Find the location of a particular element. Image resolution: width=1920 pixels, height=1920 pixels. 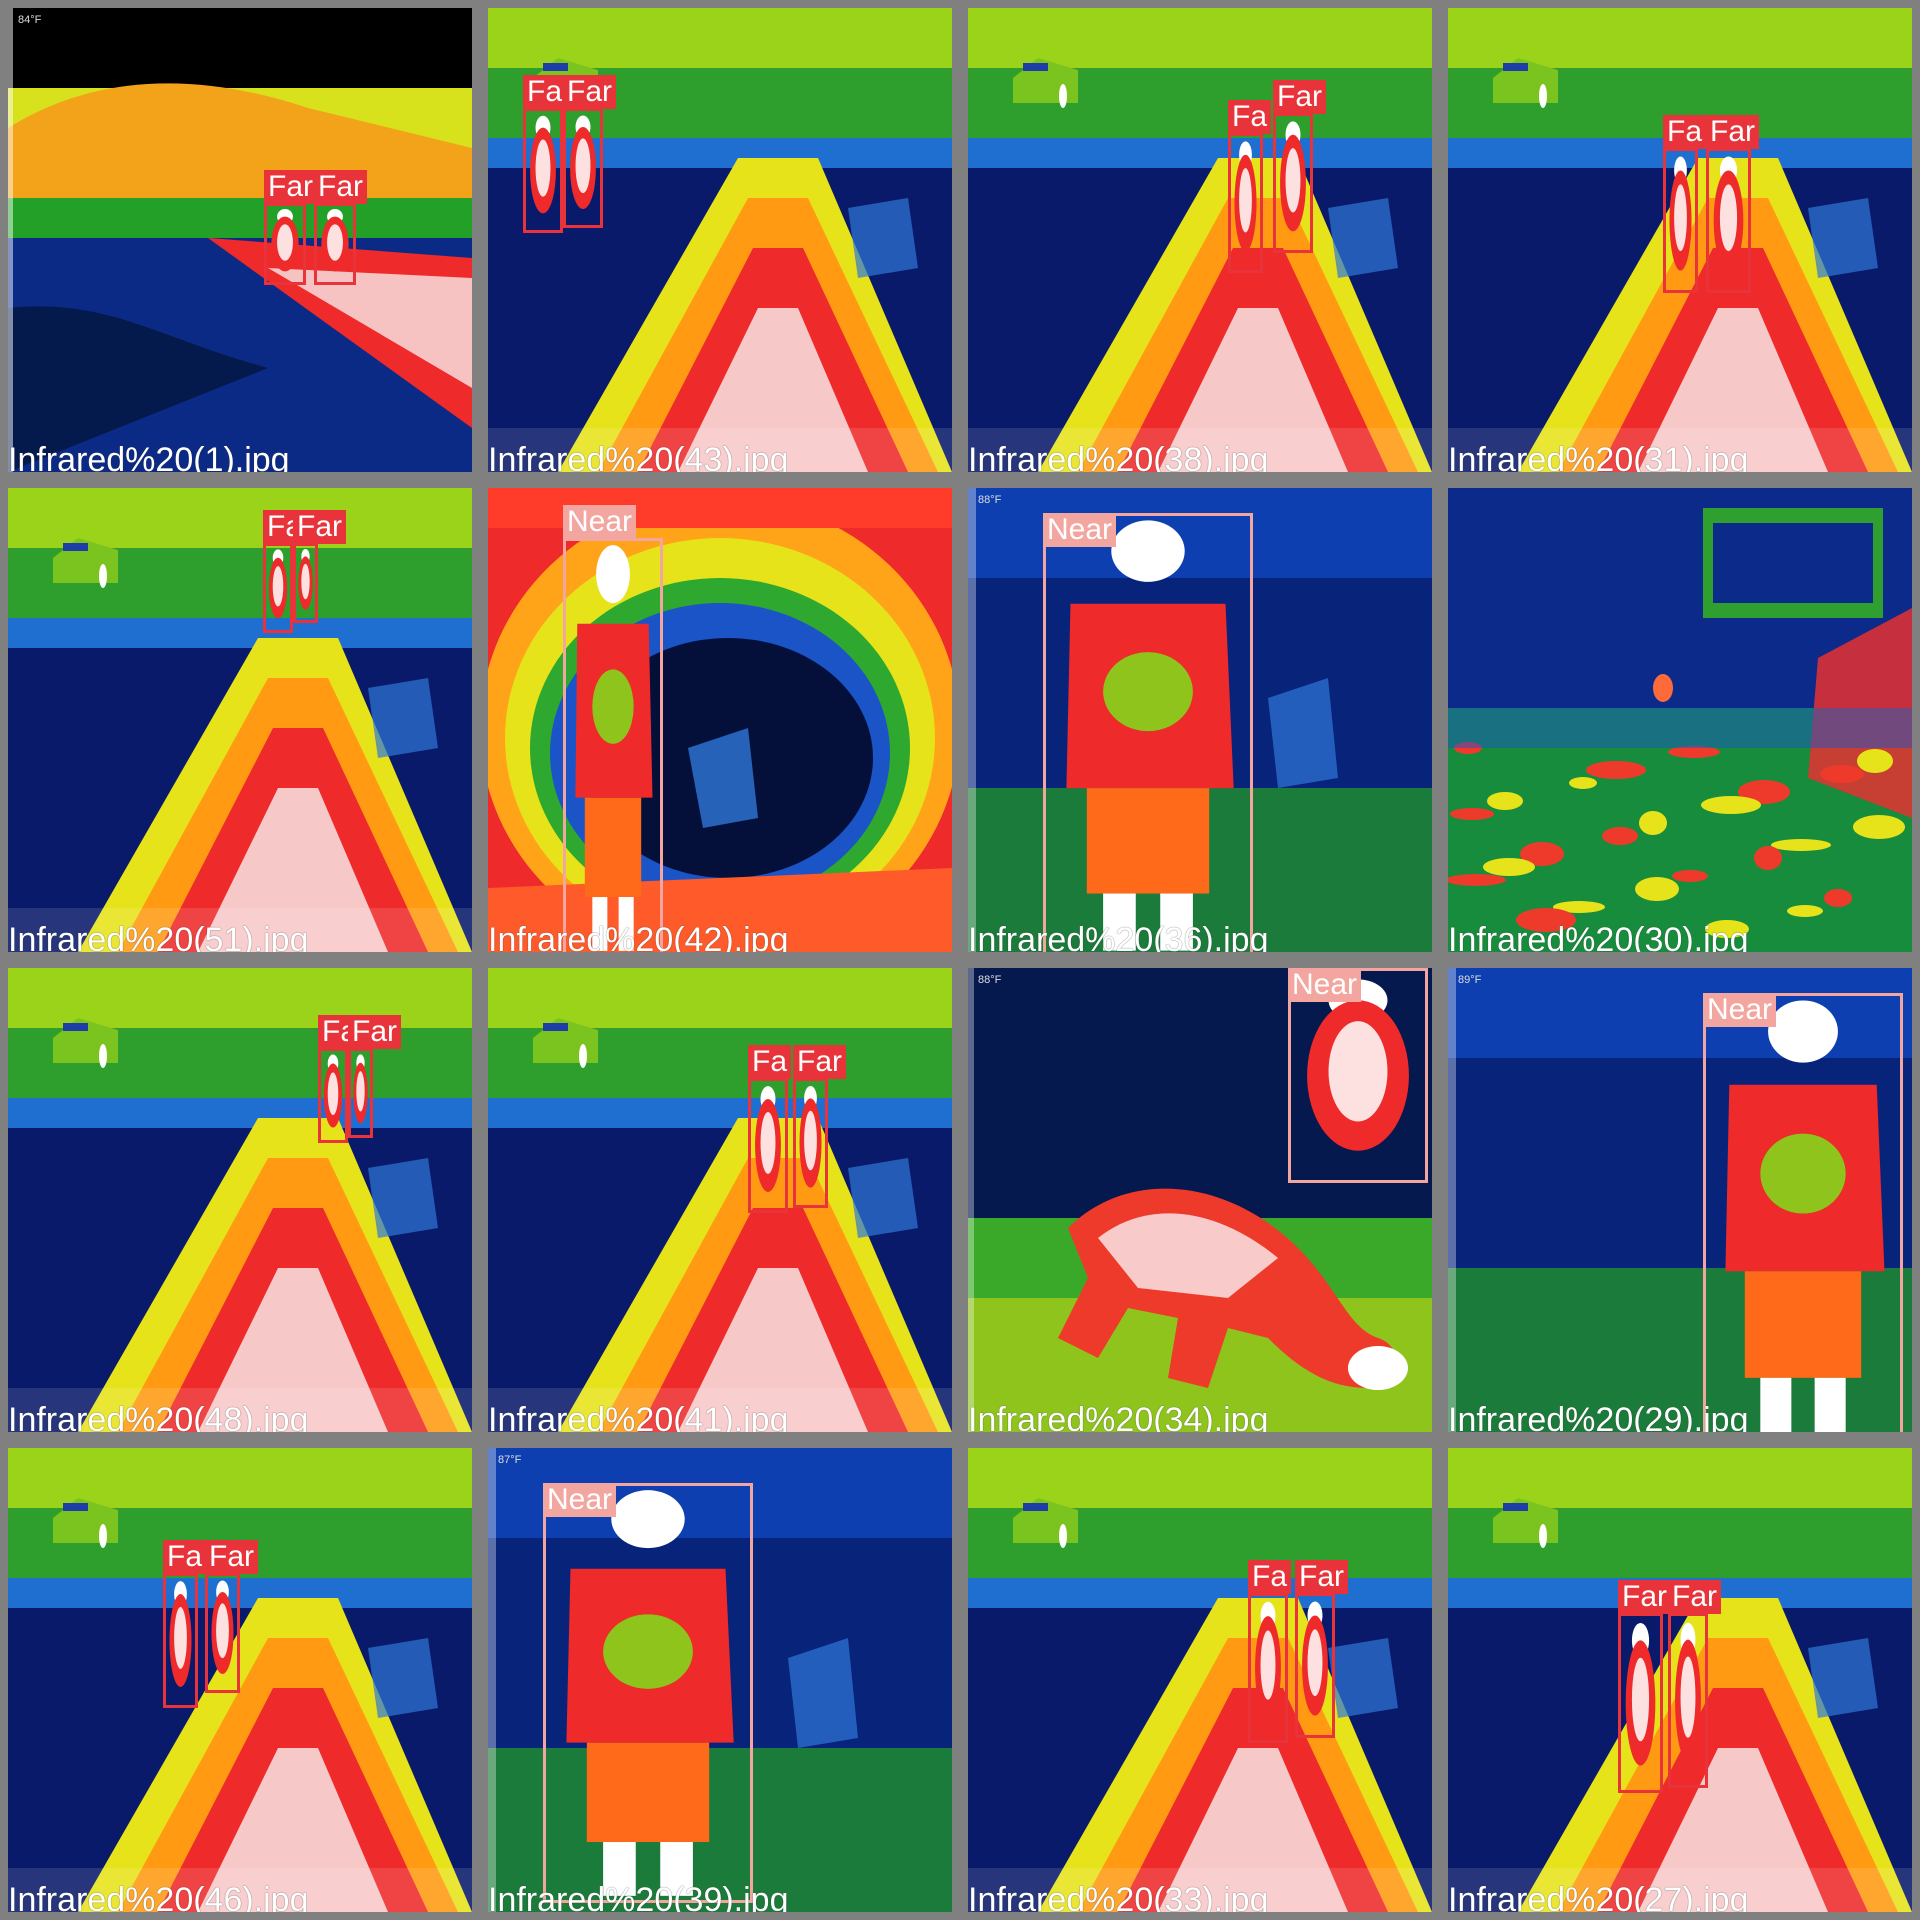

image-tile: Near Infrared%20(42).jpg is located at coordinates (720, 720).